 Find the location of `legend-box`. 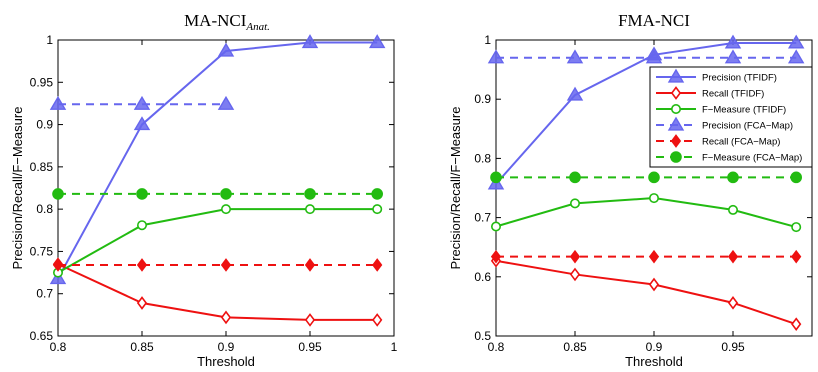

legend-box is located at coordinates (731, 117).